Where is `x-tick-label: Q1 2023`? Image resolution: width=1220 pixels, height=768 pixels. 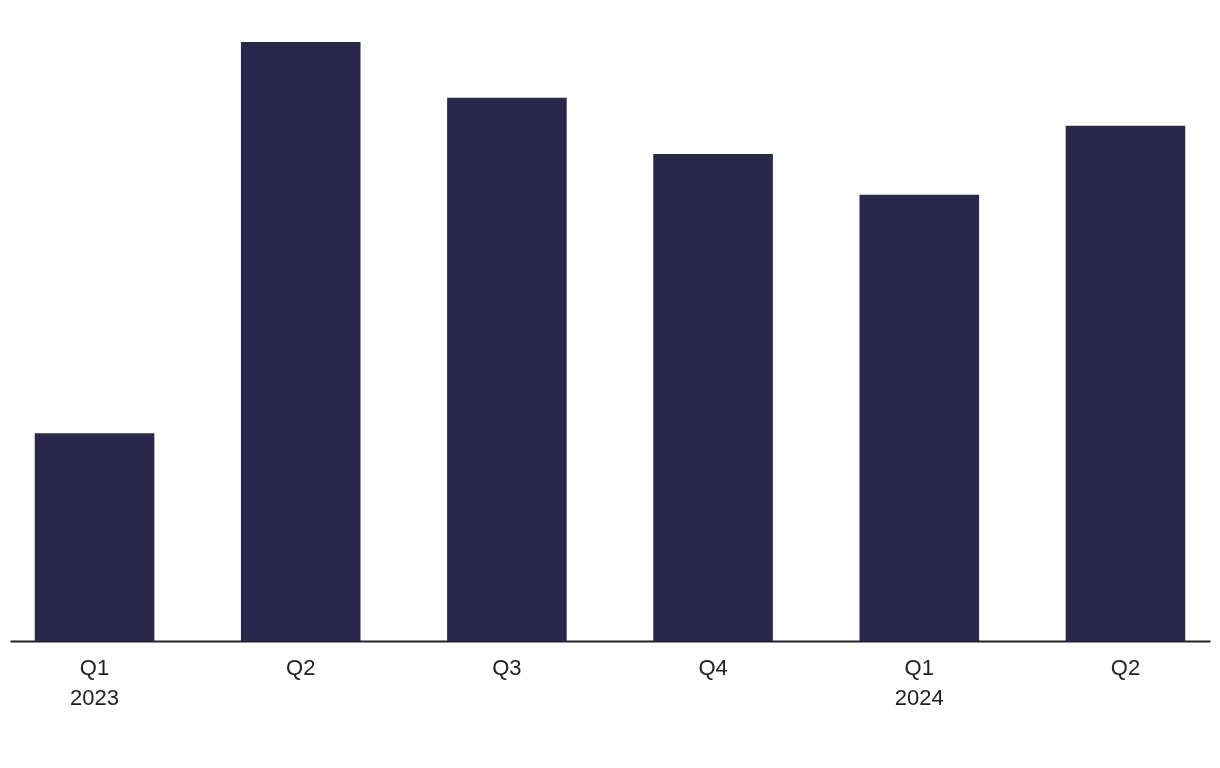
x-tick-label: Q1 2023 is located at coordinates (95, 682).